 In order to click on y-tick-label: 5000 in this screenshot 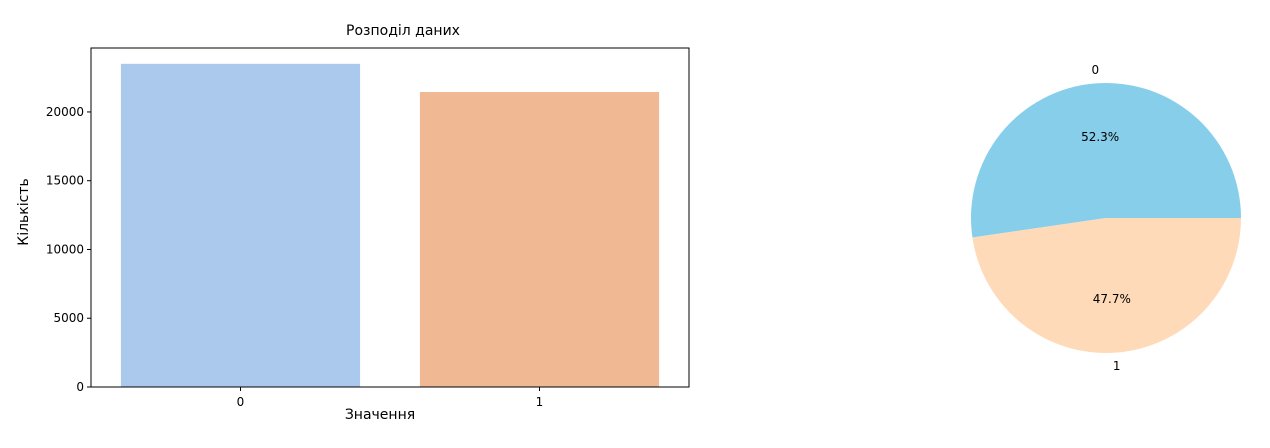, I will do `click(68, 318)`.